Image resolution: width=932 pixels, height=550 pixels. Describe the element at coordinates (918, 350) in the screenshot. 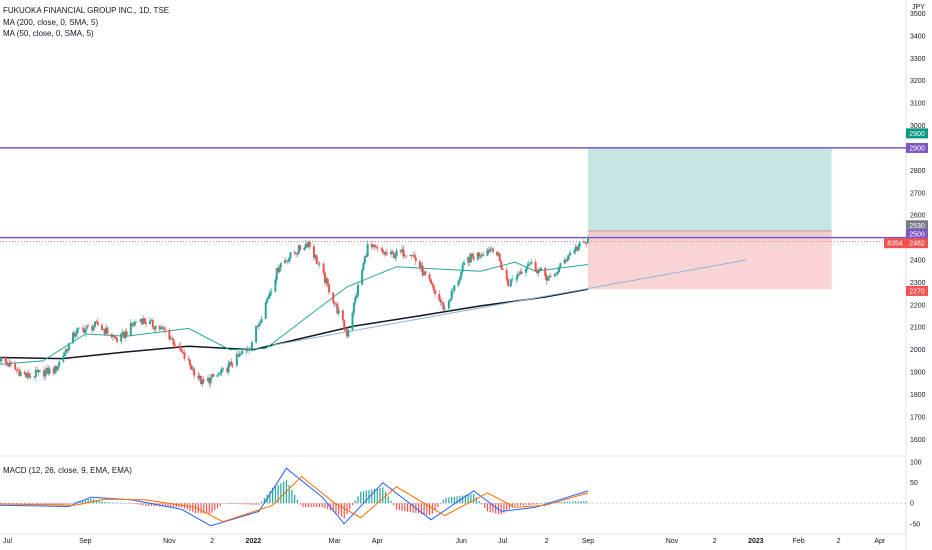

I see `price-tick-label: 2000` at that location.